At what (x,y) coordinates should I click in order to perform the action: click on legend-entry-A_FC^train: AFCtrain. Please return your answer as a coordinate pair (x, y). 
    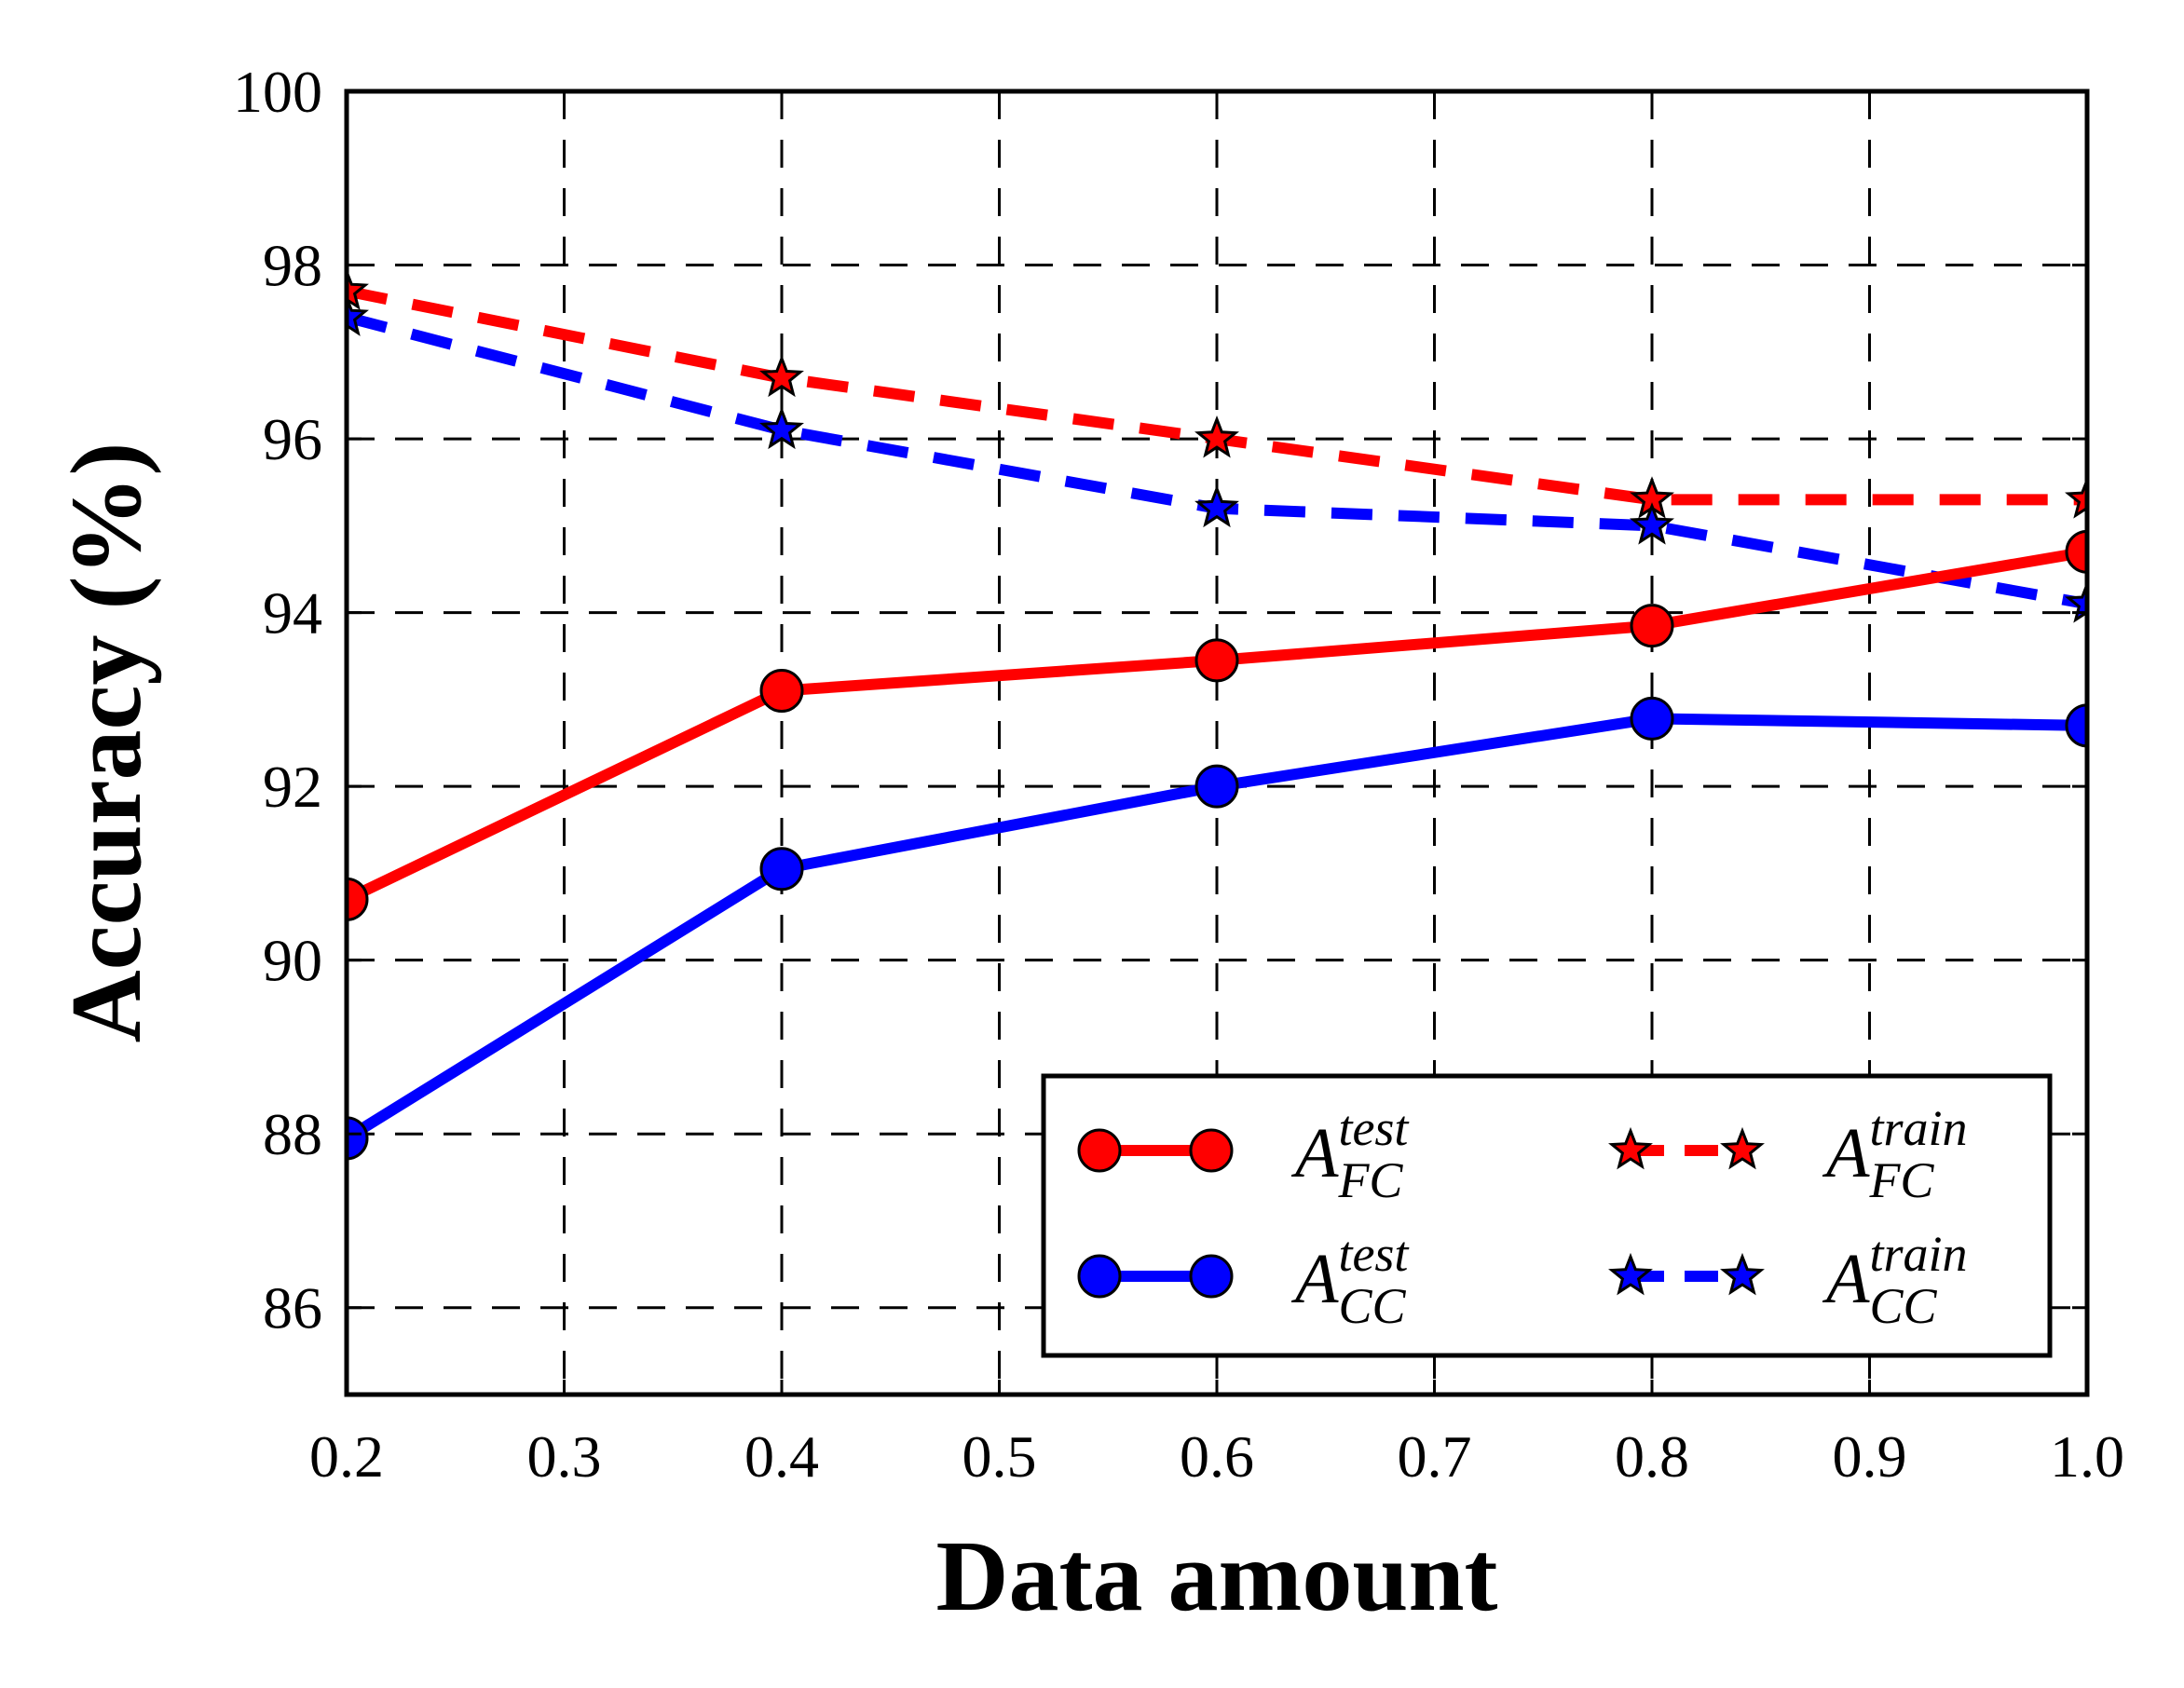
    Looking at the image, I should click on (1787, 1154).